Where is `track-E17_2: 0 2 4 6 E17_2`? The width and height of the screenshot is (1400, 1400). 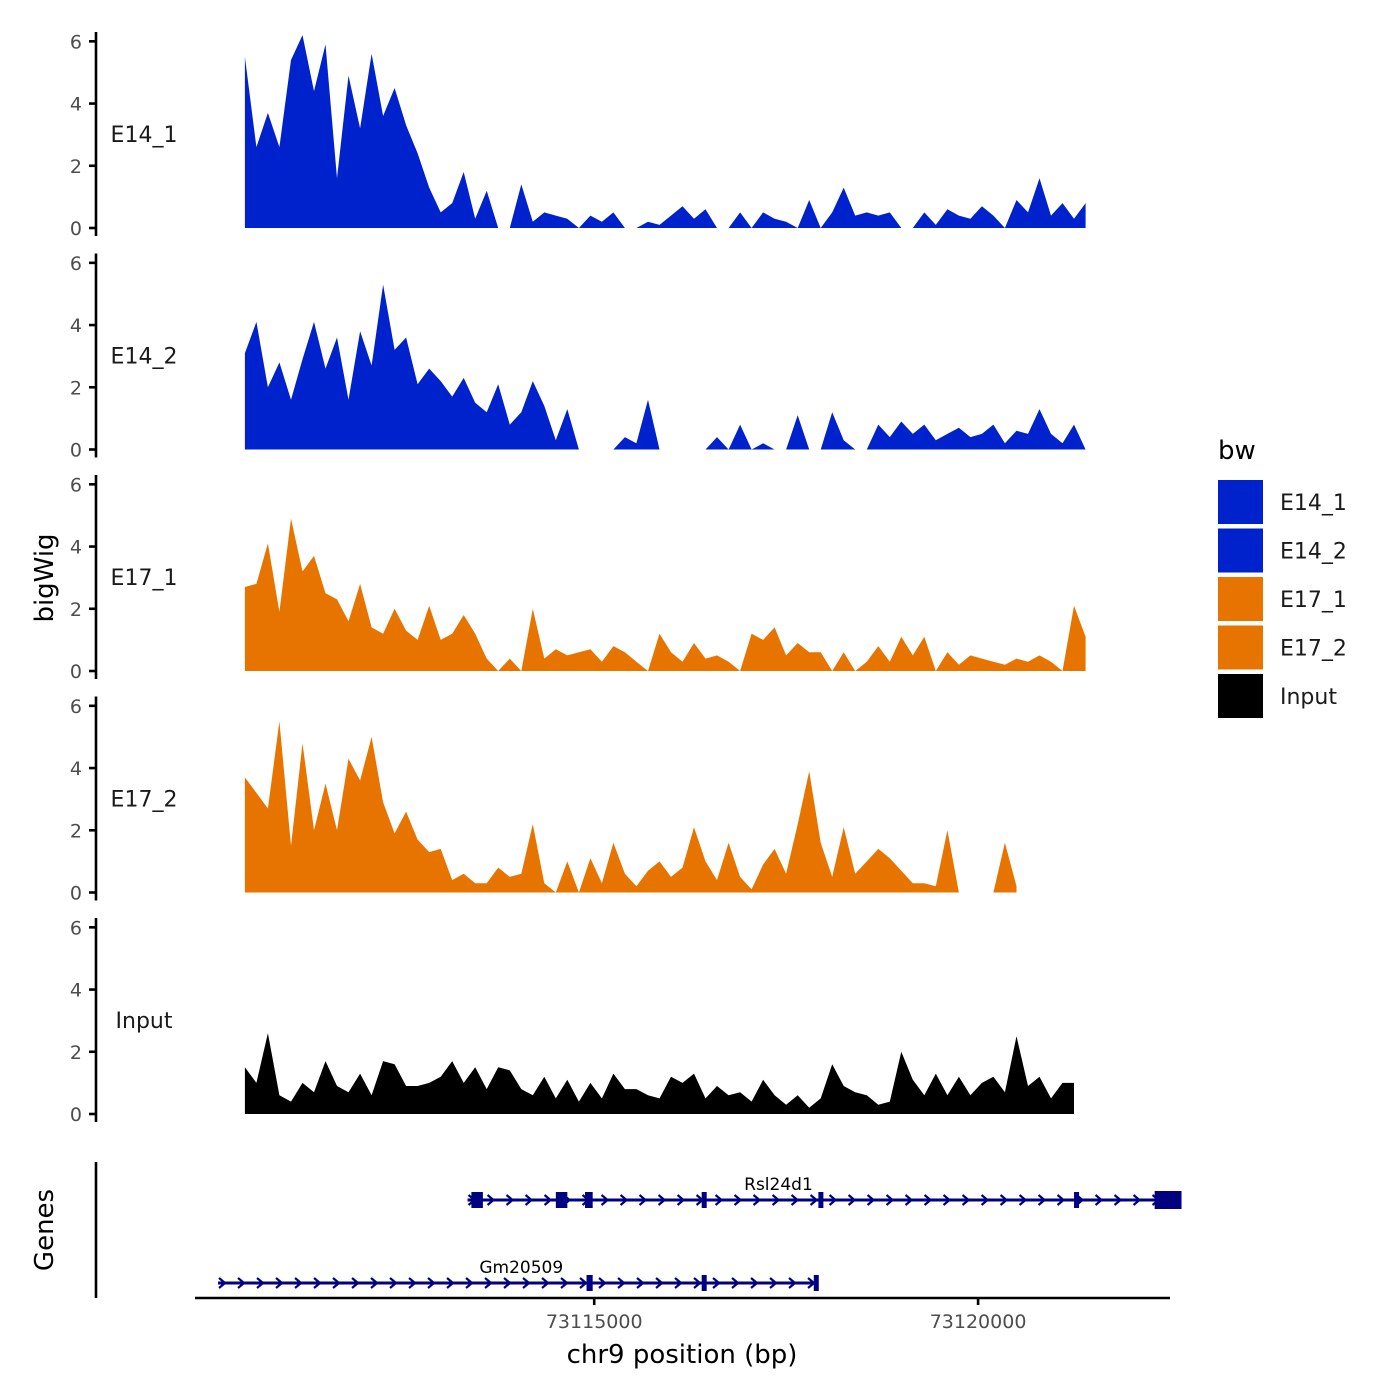 track-E17_2: 0 2 4 6 E17_2 is located at coordinates (543, 800).